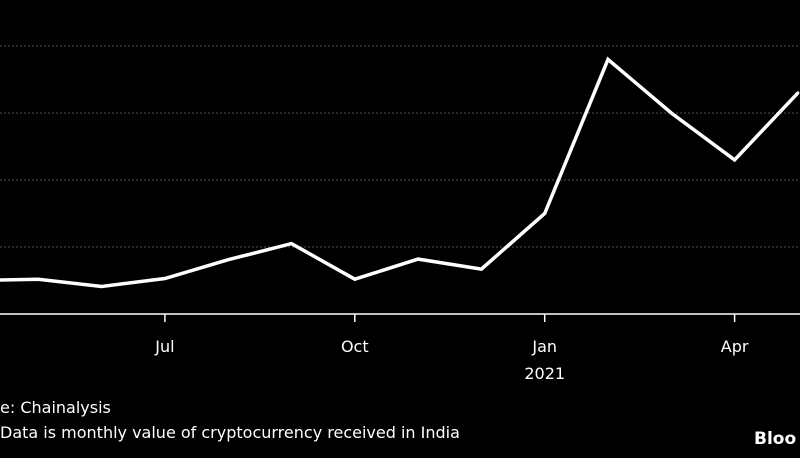 The height and width of the screenshot is (458, 800). I want to click on brand-logo-text: Bloo, so click(775, 439).